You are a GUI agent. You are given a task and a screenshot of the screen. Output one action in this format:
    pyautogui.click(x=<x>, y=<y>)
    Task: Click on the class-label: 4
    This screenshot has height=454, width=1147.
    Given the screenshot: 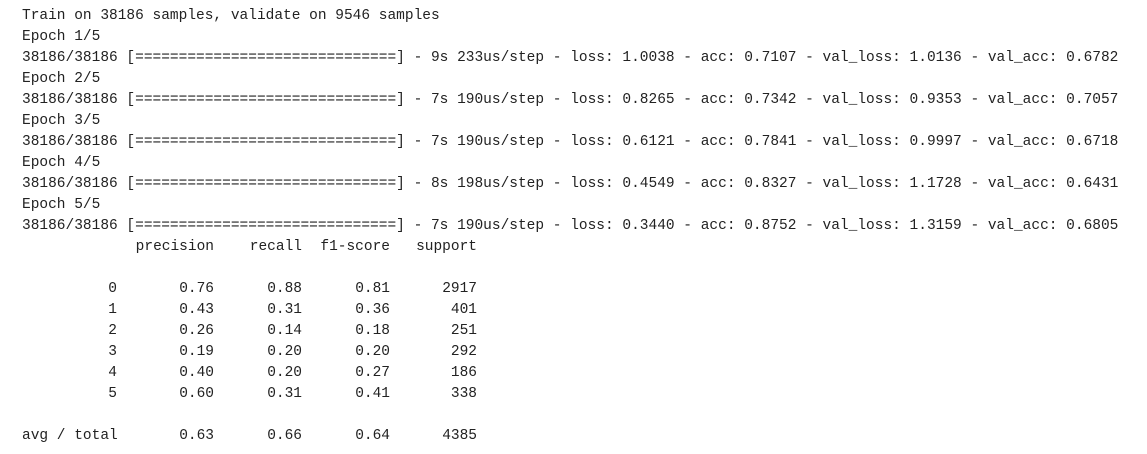 What is the action you would take?
    pyautogui.click(x=112, y=372)
    